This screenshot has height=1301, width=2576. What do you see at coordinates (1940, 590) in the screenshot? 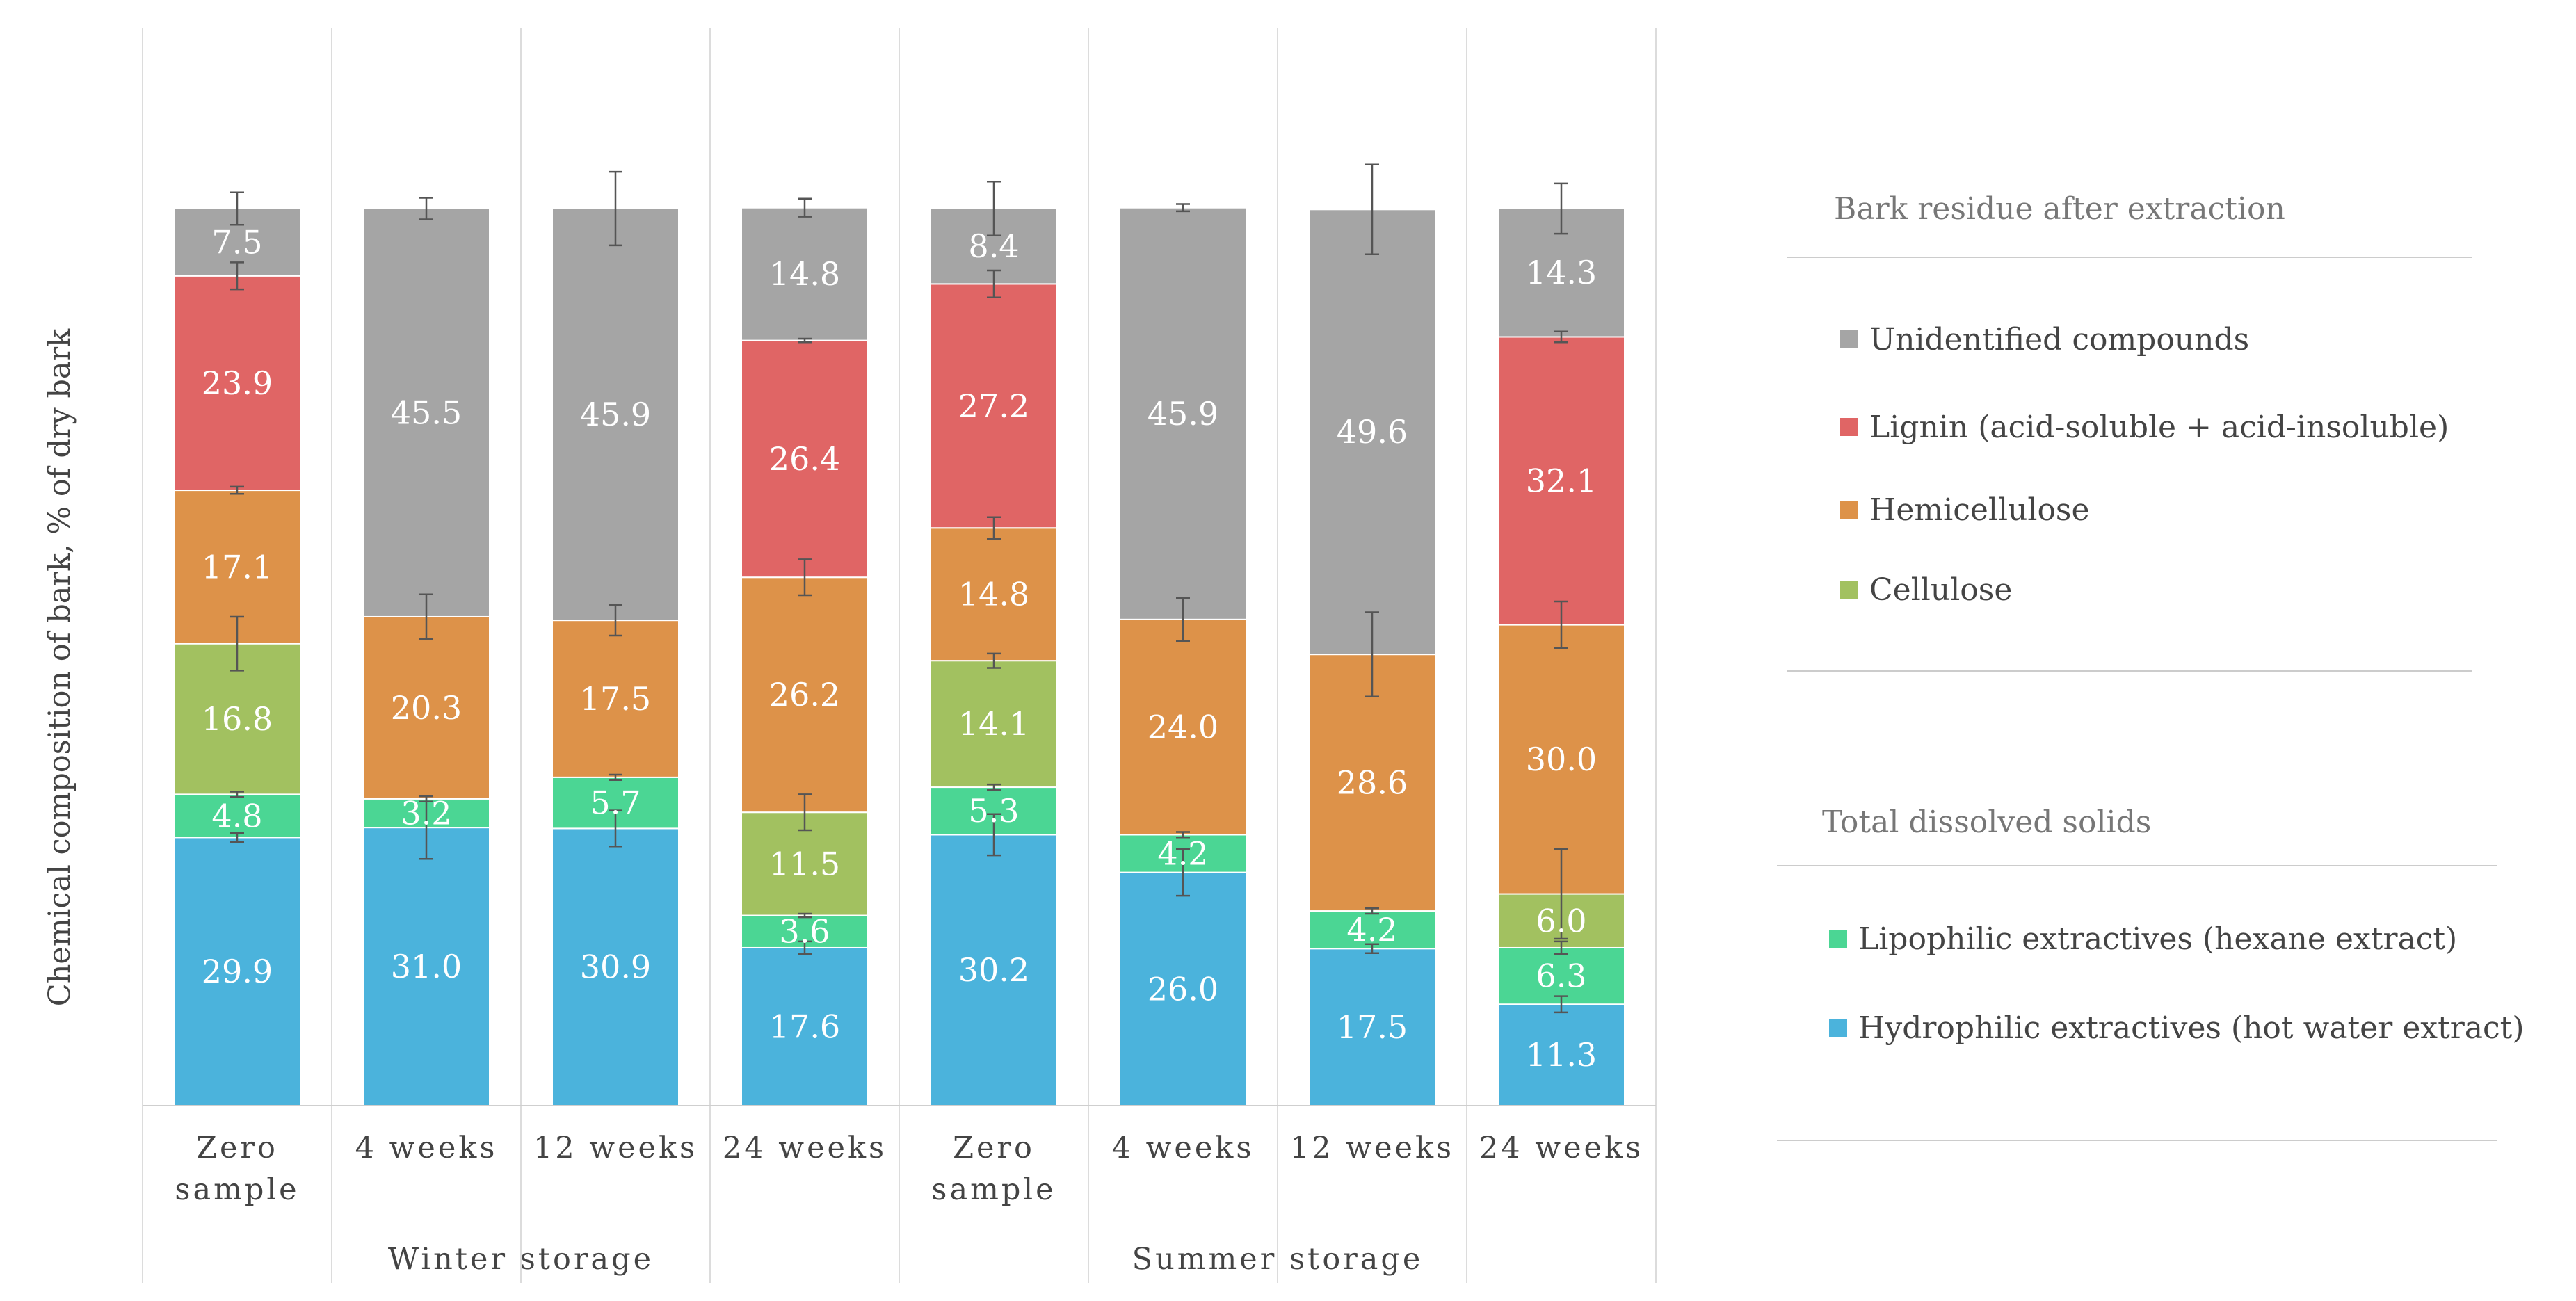
I see `legend-label-cellulose: Cellulose` at bounding box center [1940, 590].